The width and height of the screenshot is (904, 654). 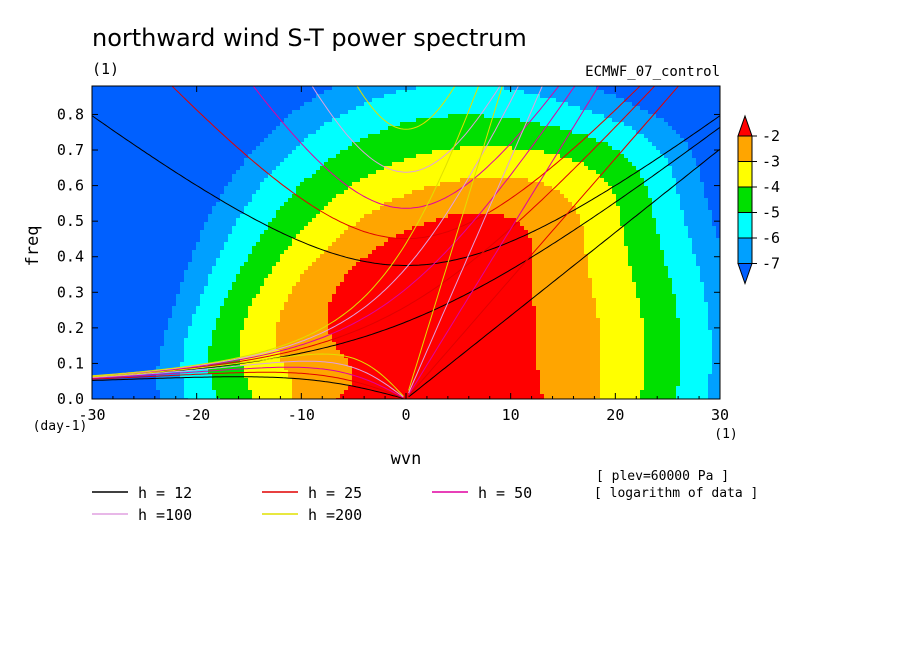 I want to click on dispersion-curve-0-kelvin, so click(x=564, y=273).